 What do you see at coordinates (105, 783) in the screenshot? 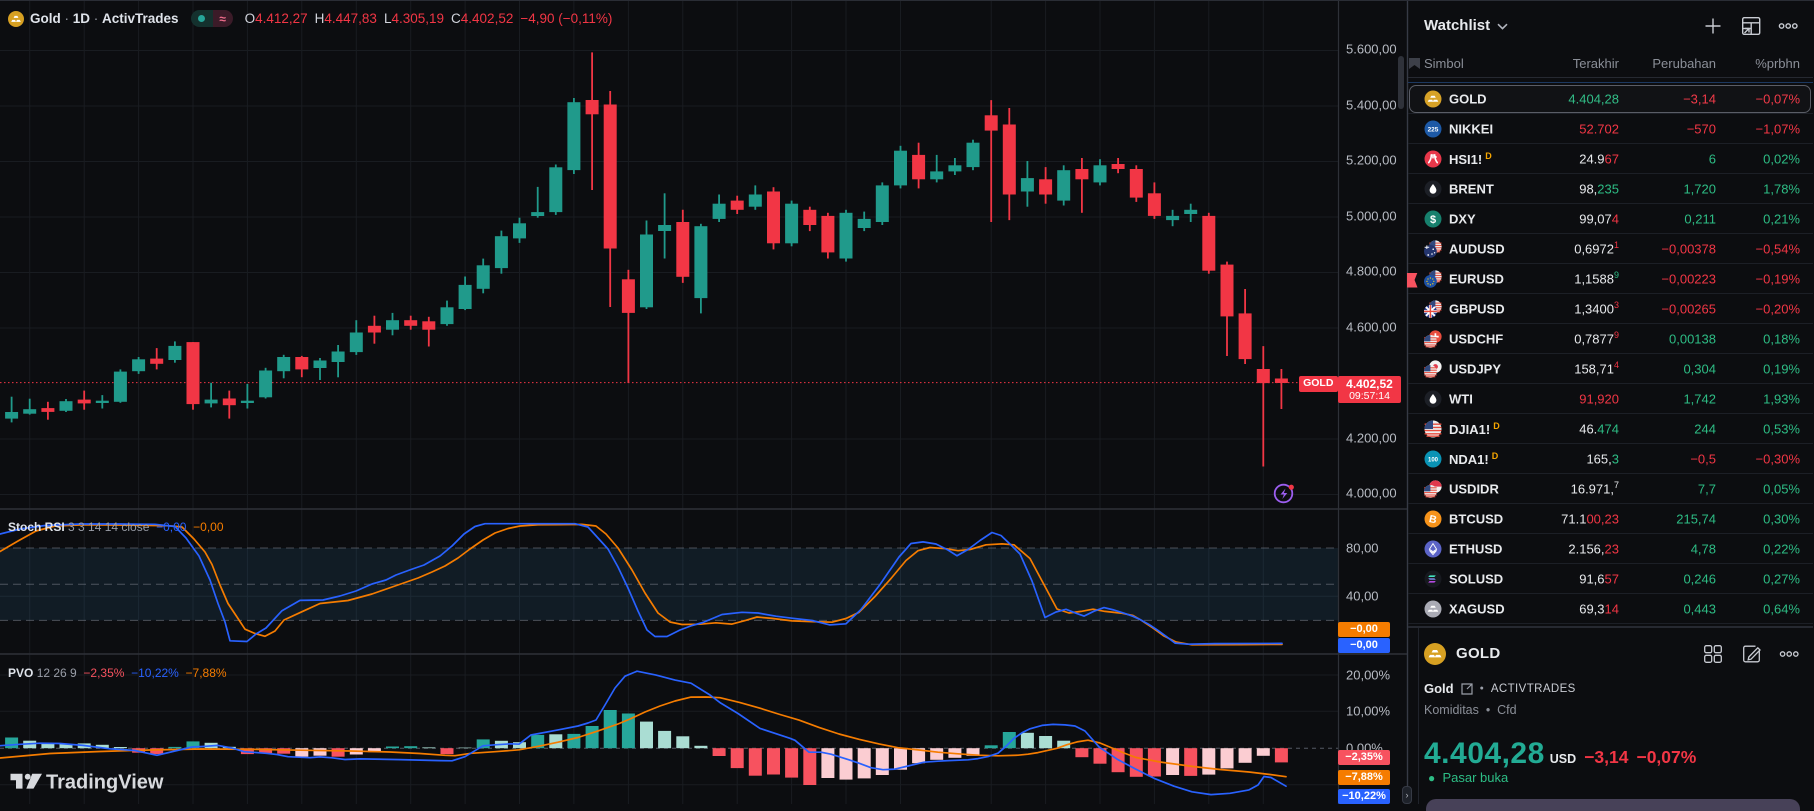
I see `svg-text: TradingView` at bounding box center [105, 783].